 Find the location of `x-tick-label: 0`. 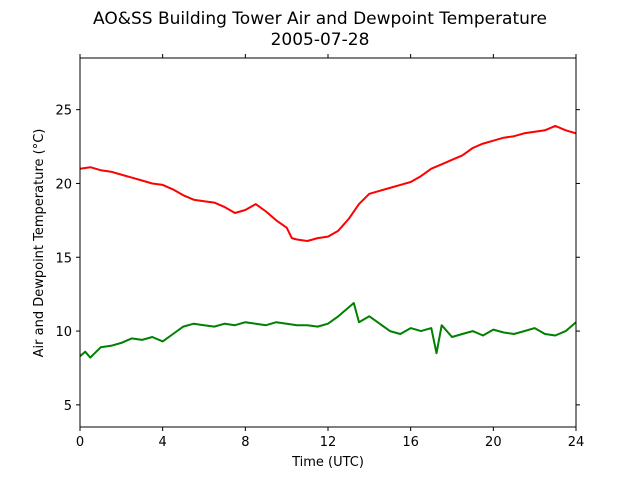

x-tick-label: 0 is located at coordinates (80, 442).